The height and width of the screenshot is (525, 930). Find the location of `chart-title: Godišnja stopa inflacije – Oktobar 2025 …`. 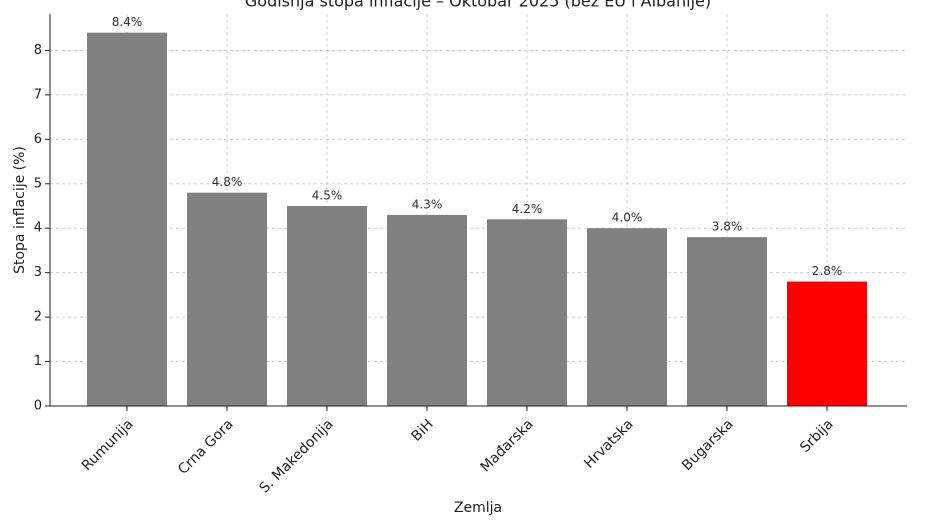

chart-title: Godišnja stopa inflacije – Oktobar 2025 … is located at coordinates (478, 5).